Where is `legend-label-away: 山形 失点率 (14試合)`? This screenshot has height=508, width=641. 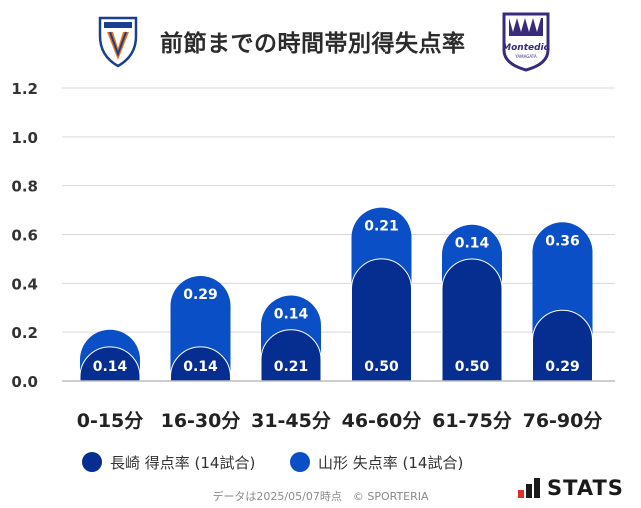
legend-label-away: 山形 失点率 (14試合) is located at coordinates (391, 463).